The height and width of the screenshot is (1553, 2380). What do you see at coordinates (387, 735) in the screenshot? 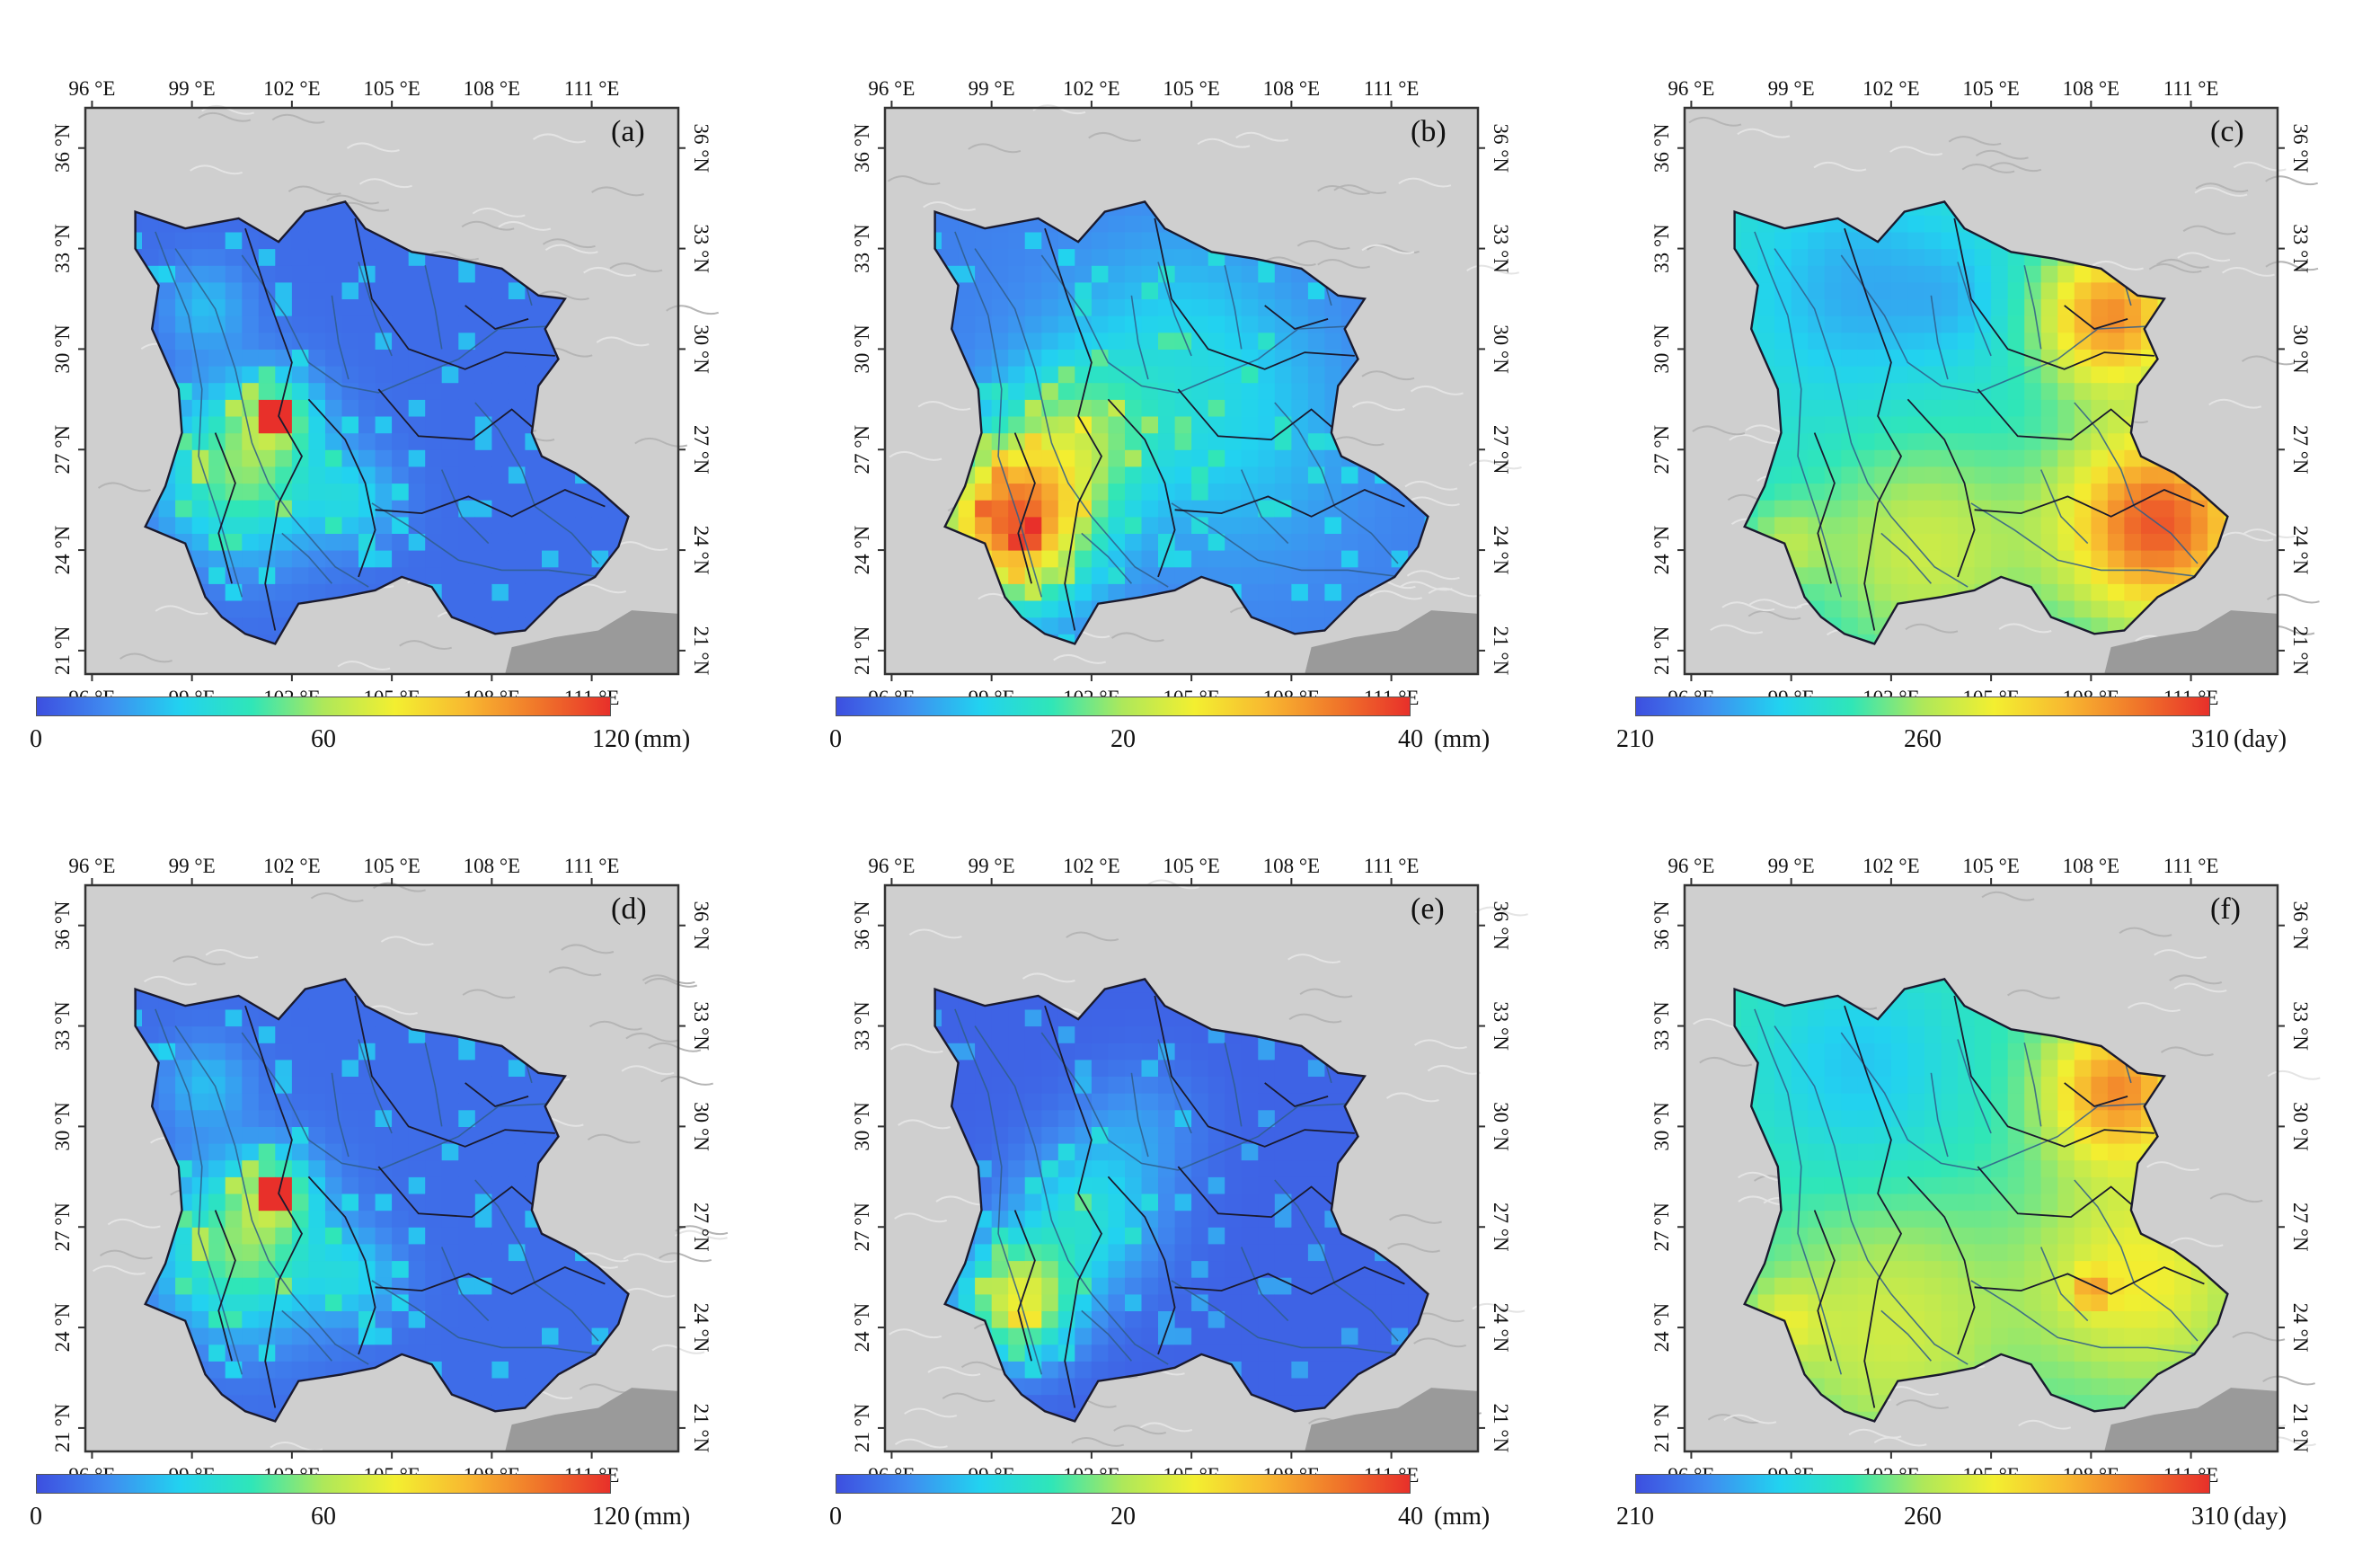
I see `colorbar-row: 0 60 120 (mm)` at bounding box center [387, 735].